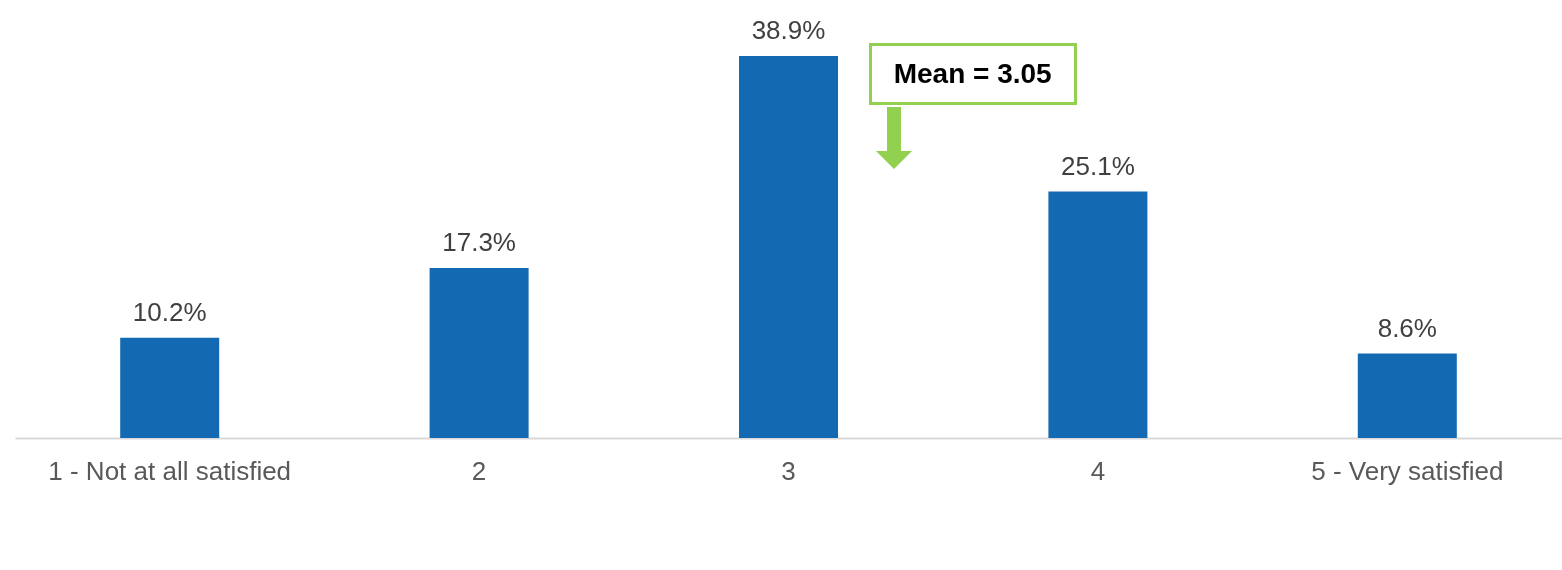  What do you see at coordinates (1407, 327) in the screenshot?
I see `data-label: 8.6%` at bounding box center [1407, 327].